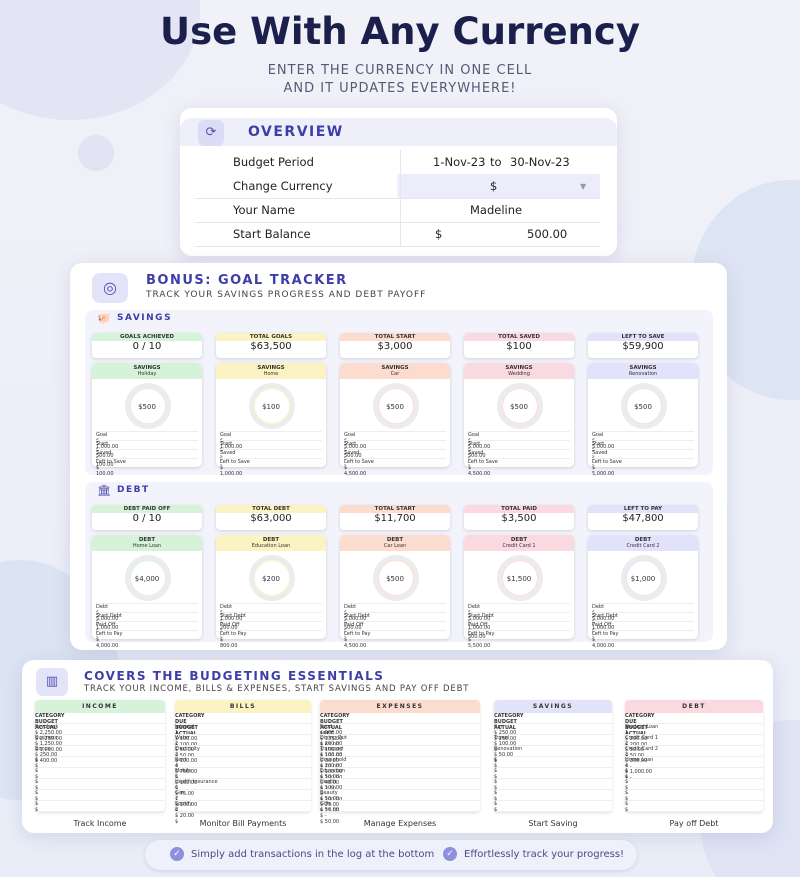  What do you see at coordinates (273, 162) in the screenshot?
I see `overview-label: Budget Period` at bounding box center [273, 162].